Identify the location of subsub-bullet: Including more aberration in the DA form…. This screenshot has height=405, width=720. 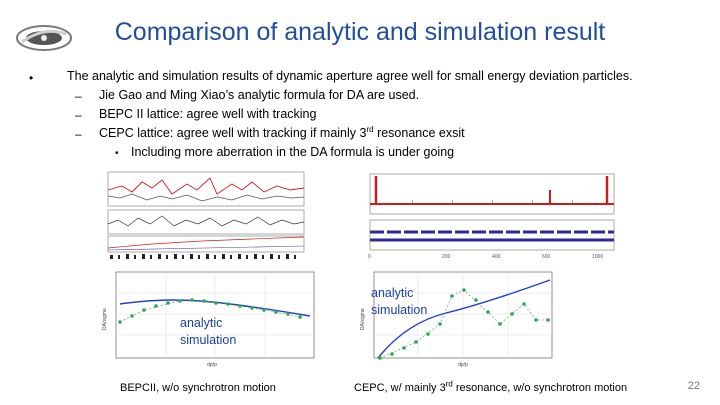
(293, 152).